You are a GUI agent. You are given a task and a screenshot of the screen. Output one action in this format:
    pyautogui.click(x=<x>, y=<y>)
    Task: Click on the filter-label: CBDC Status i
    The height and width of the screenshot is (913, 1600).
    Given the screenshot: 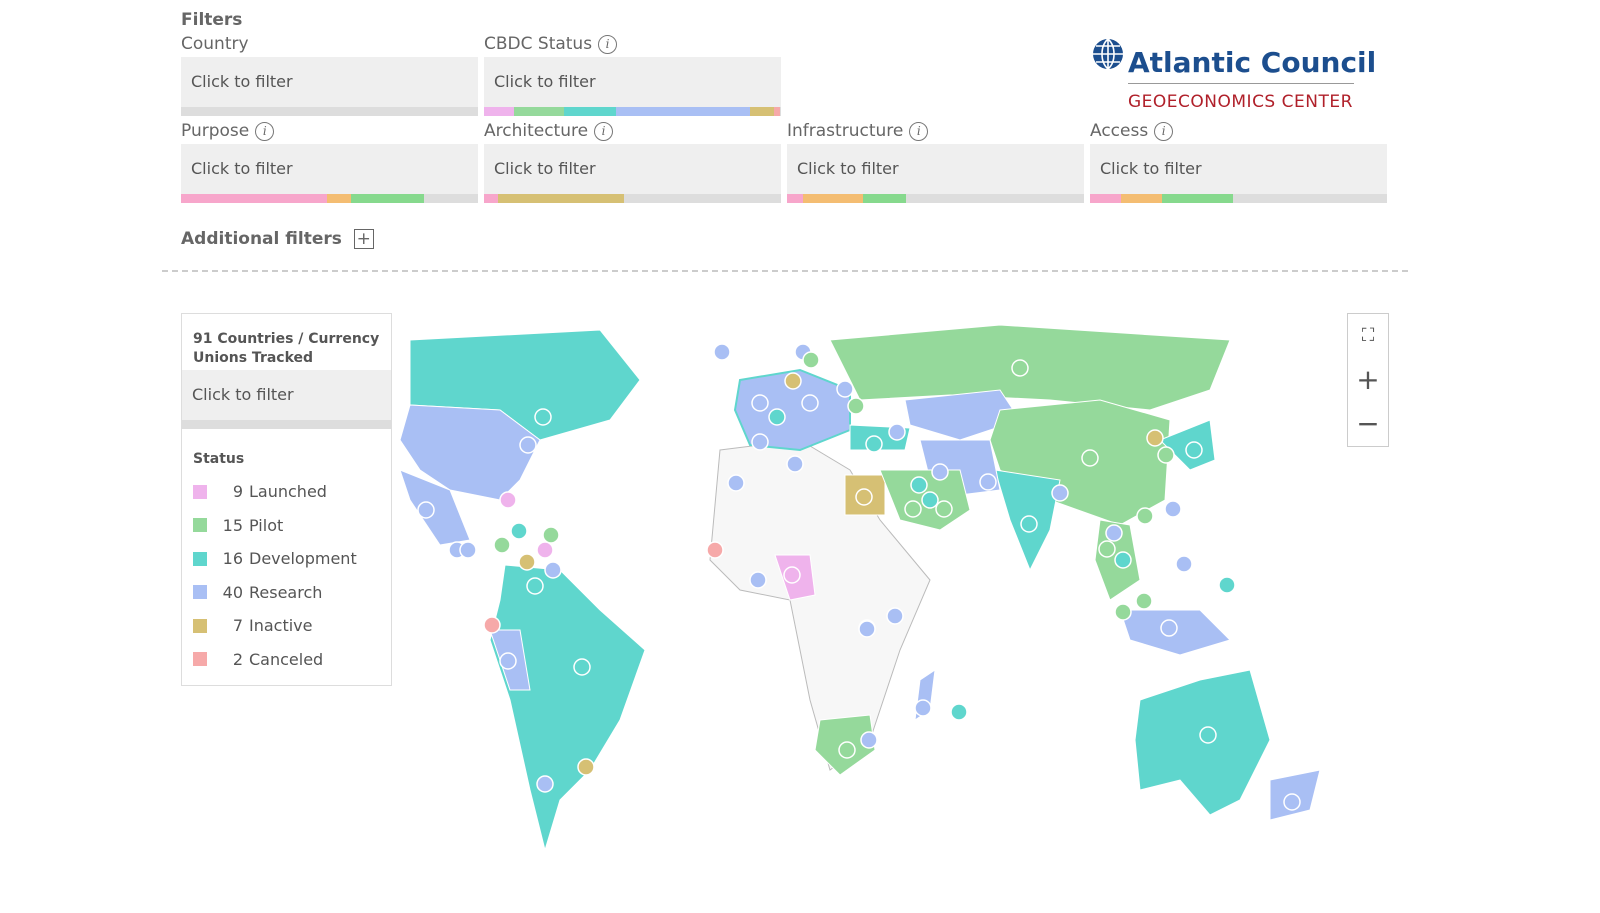 What is the action you would take?
    pyautogui.click(x=632, y=45)
    